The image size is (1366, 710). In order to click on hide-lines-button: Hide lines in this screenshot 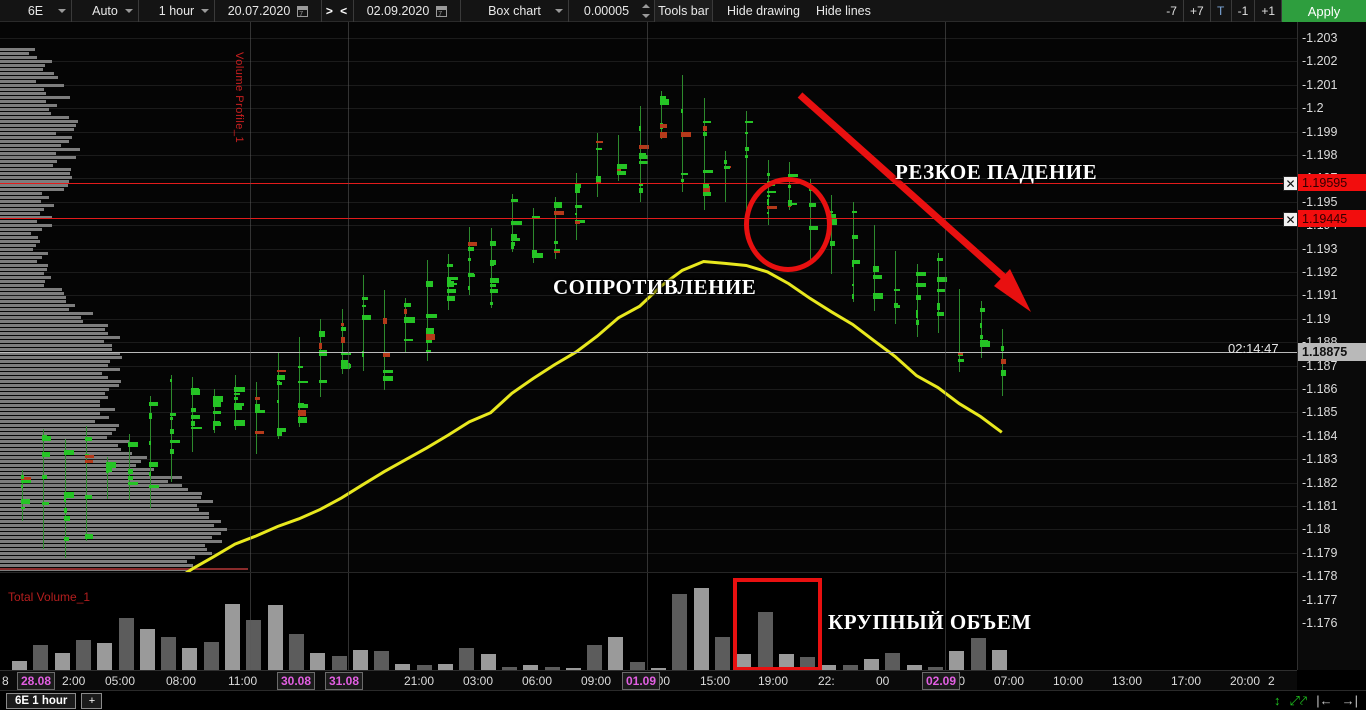, I will do `click(841, 11)`.